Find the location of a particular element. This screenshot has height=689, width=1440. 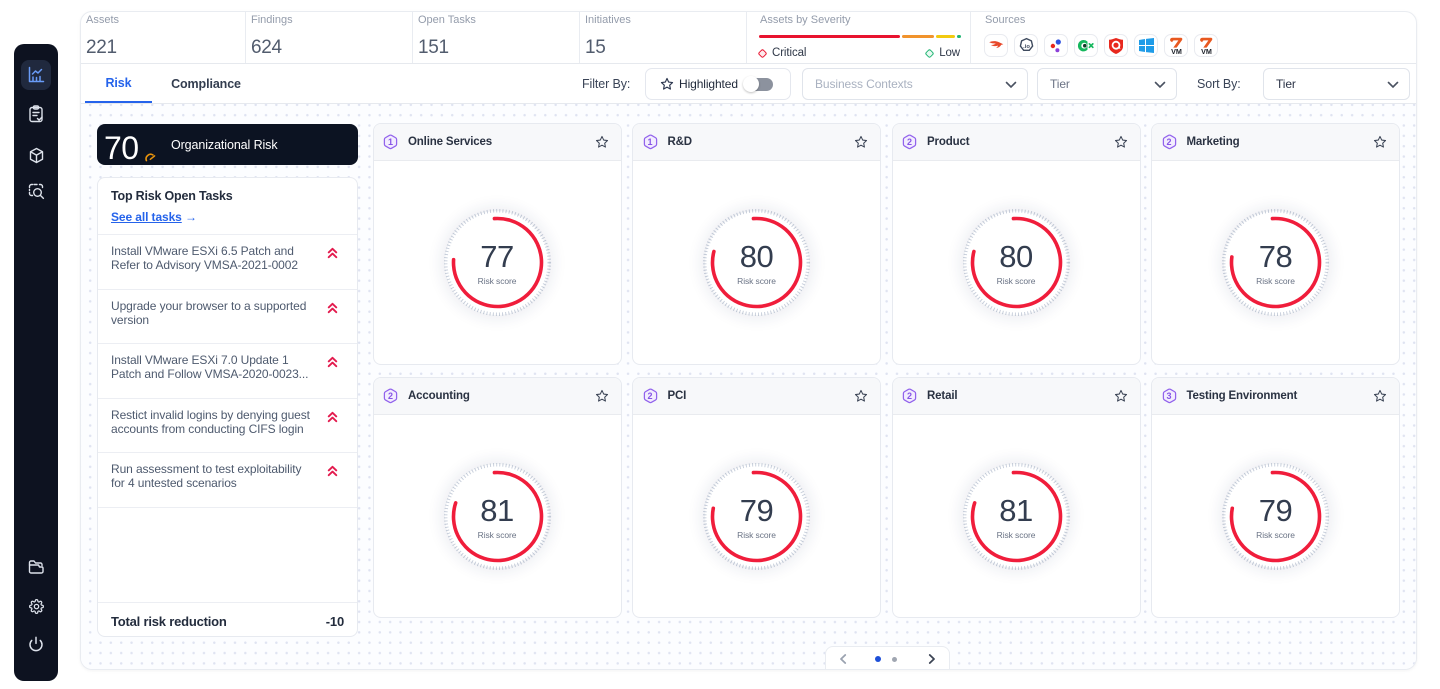

svg-text: .io is located at coordinates (1026, 47).